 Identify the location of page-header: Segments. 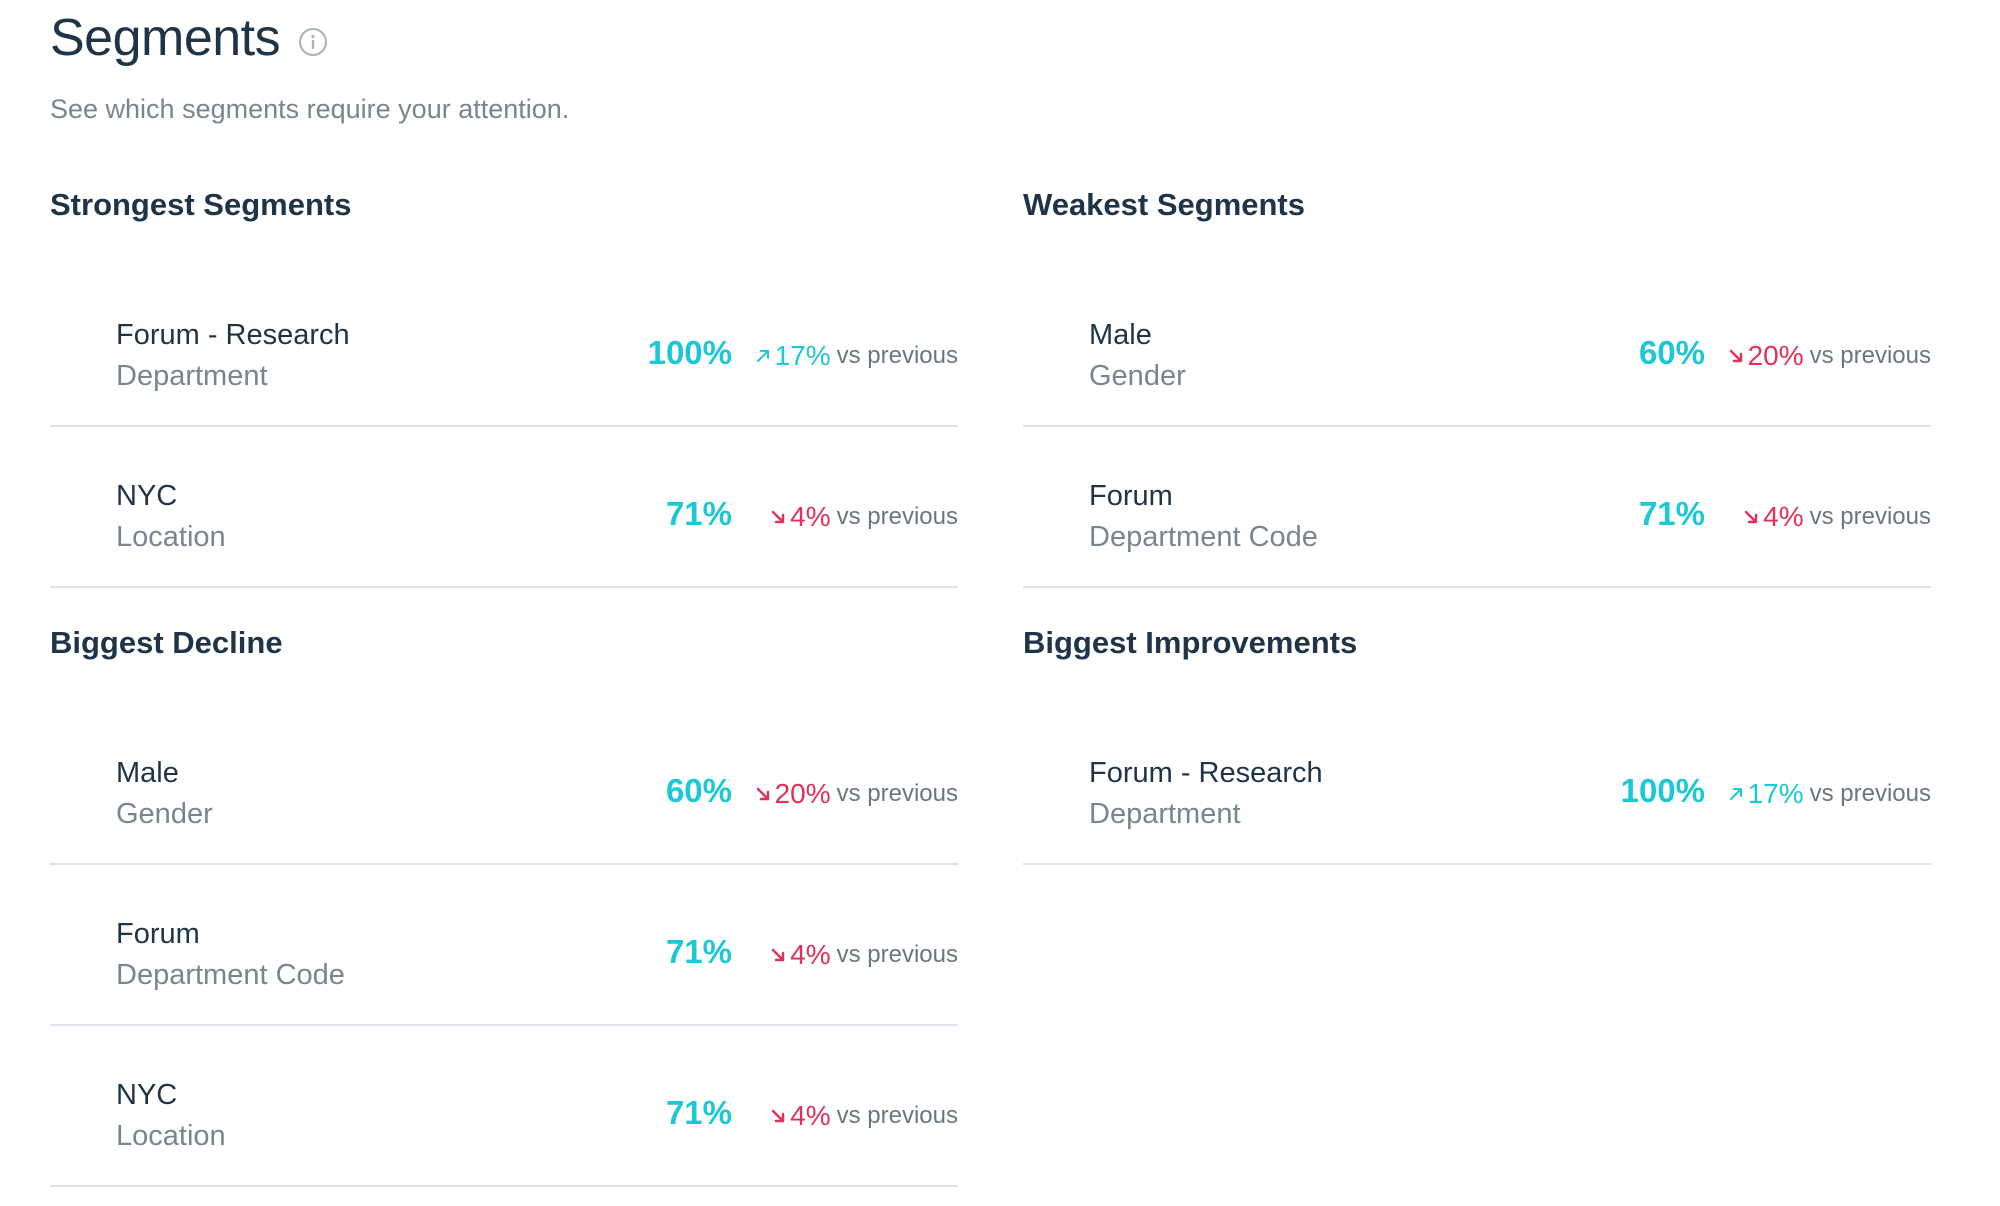
(189, 38).